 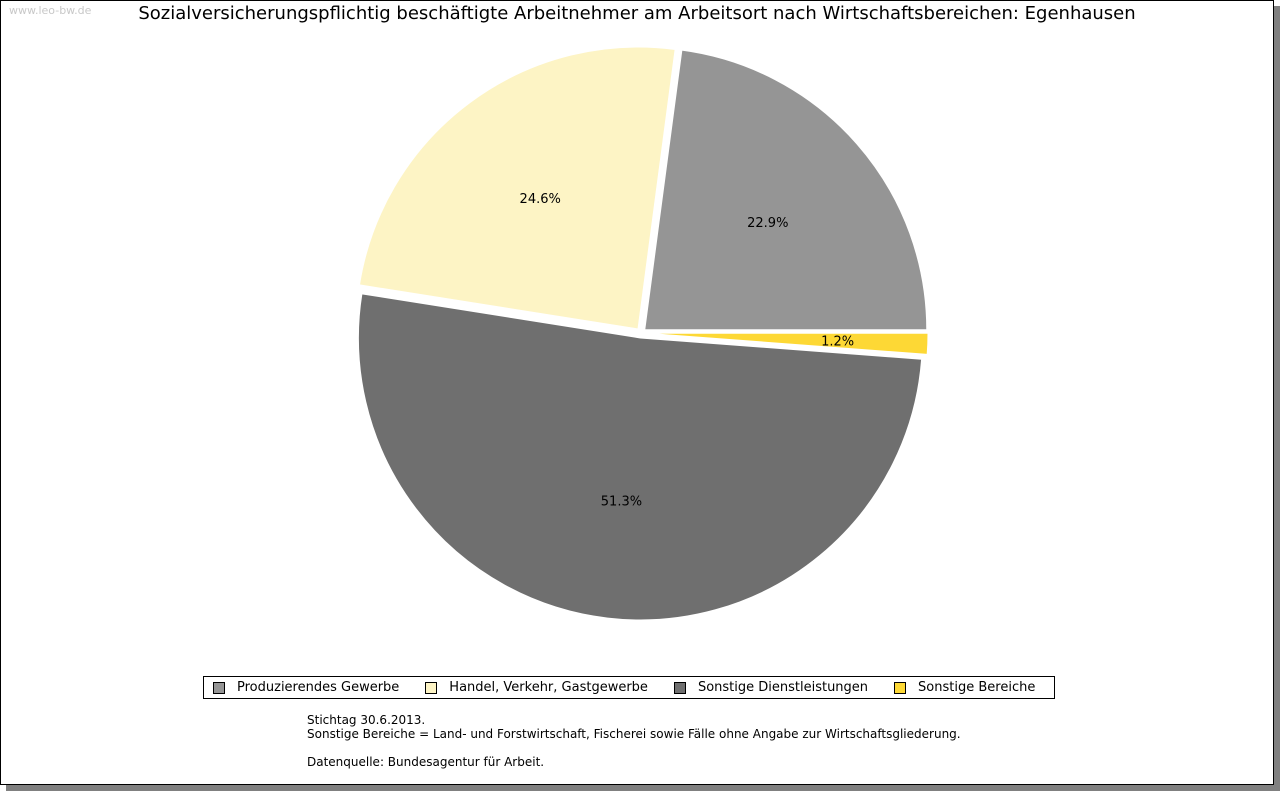 What do you see at coordinates (50, 10) in the screenshot?
I see `watermark: www.leo-bw.de` at bounding box center [50, 10].